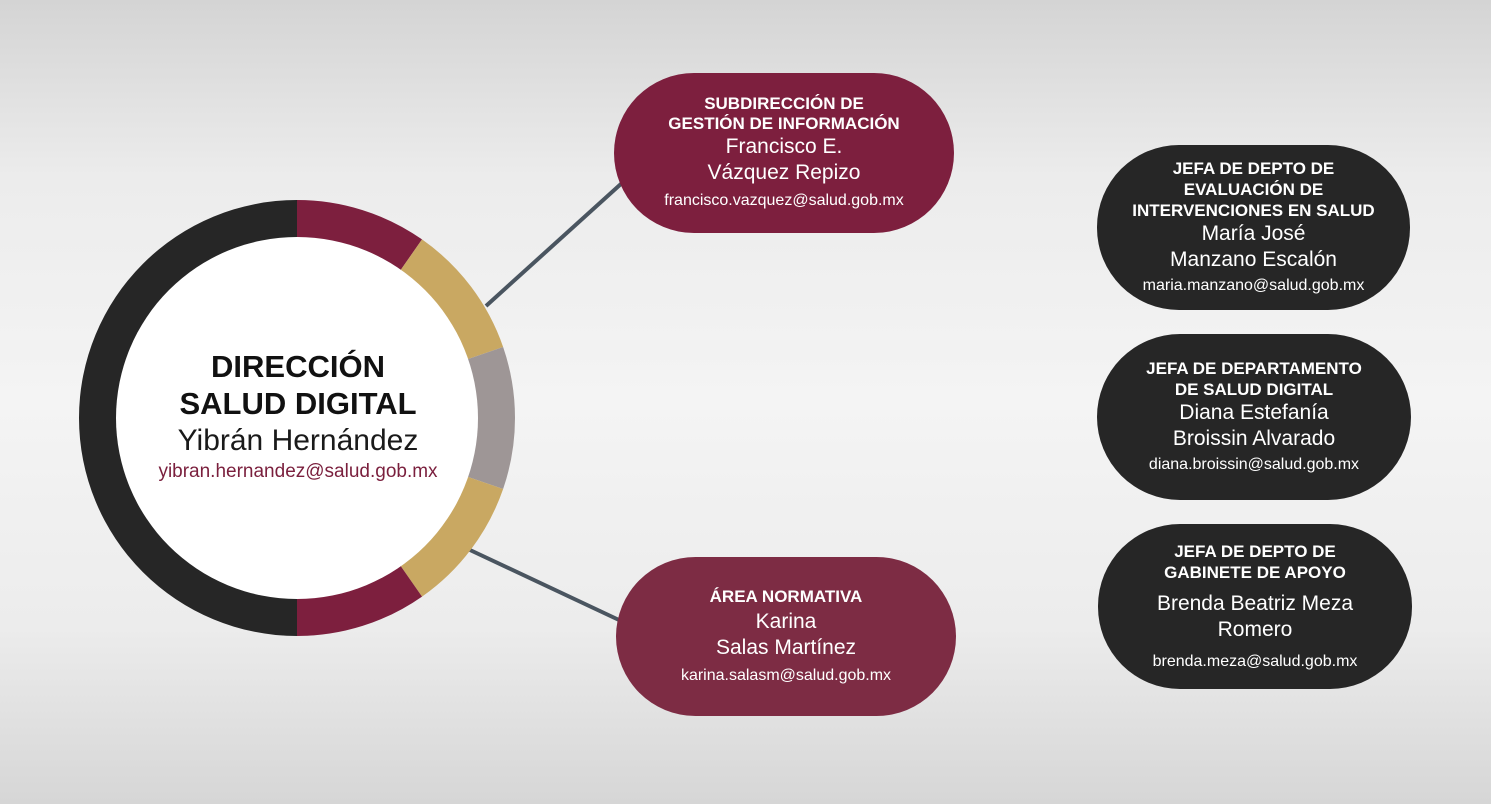 The height and width of the screenshot is (804, 1491). What do you see at coordinates (360, 236) in the screenshot?
I see `ring-segment-maroon-top` at bounding box center [360, 236].